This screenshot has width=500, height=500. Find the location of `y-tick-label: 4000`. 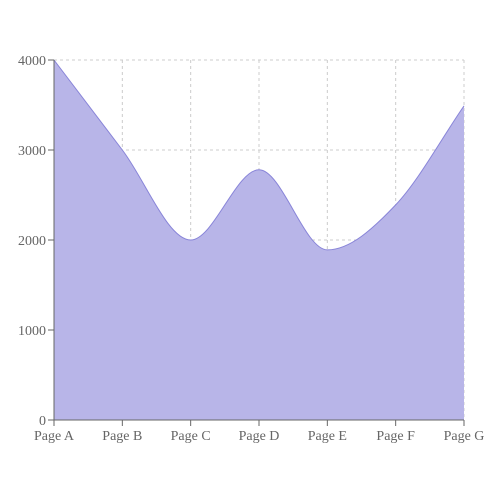

y-tick-label: 4000 is located at coordinates (32, 61).